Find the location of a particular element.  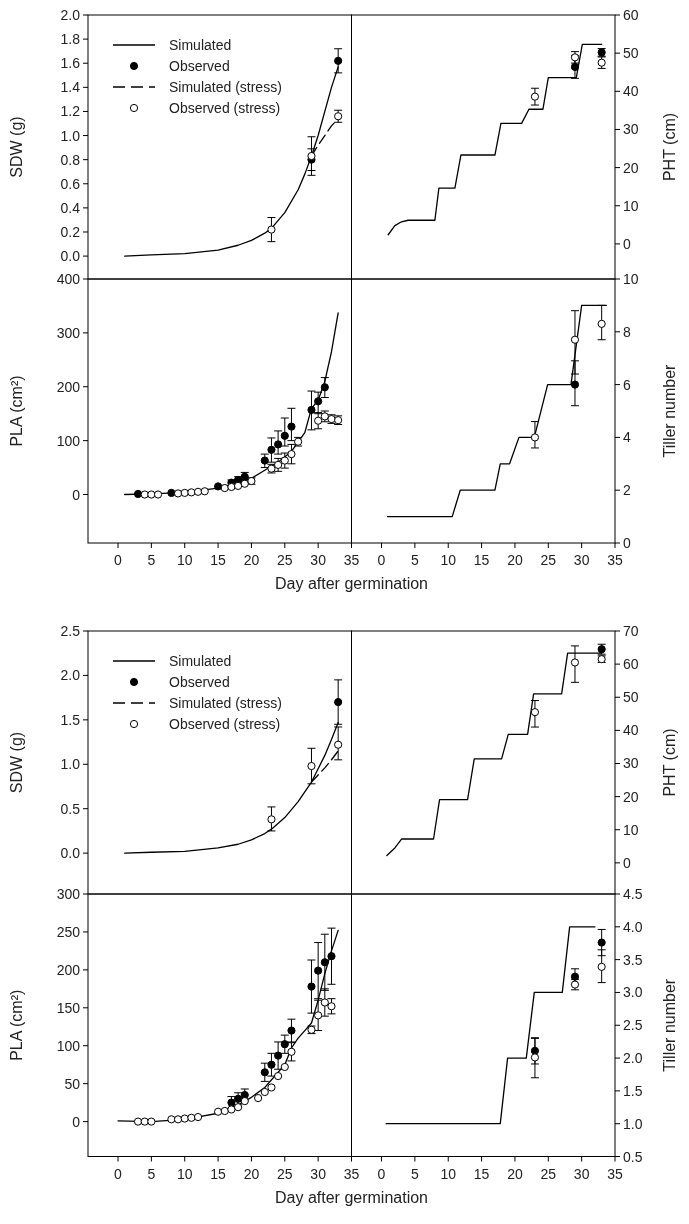

y-tick-label: 250 is located at coordinates (68, 931).